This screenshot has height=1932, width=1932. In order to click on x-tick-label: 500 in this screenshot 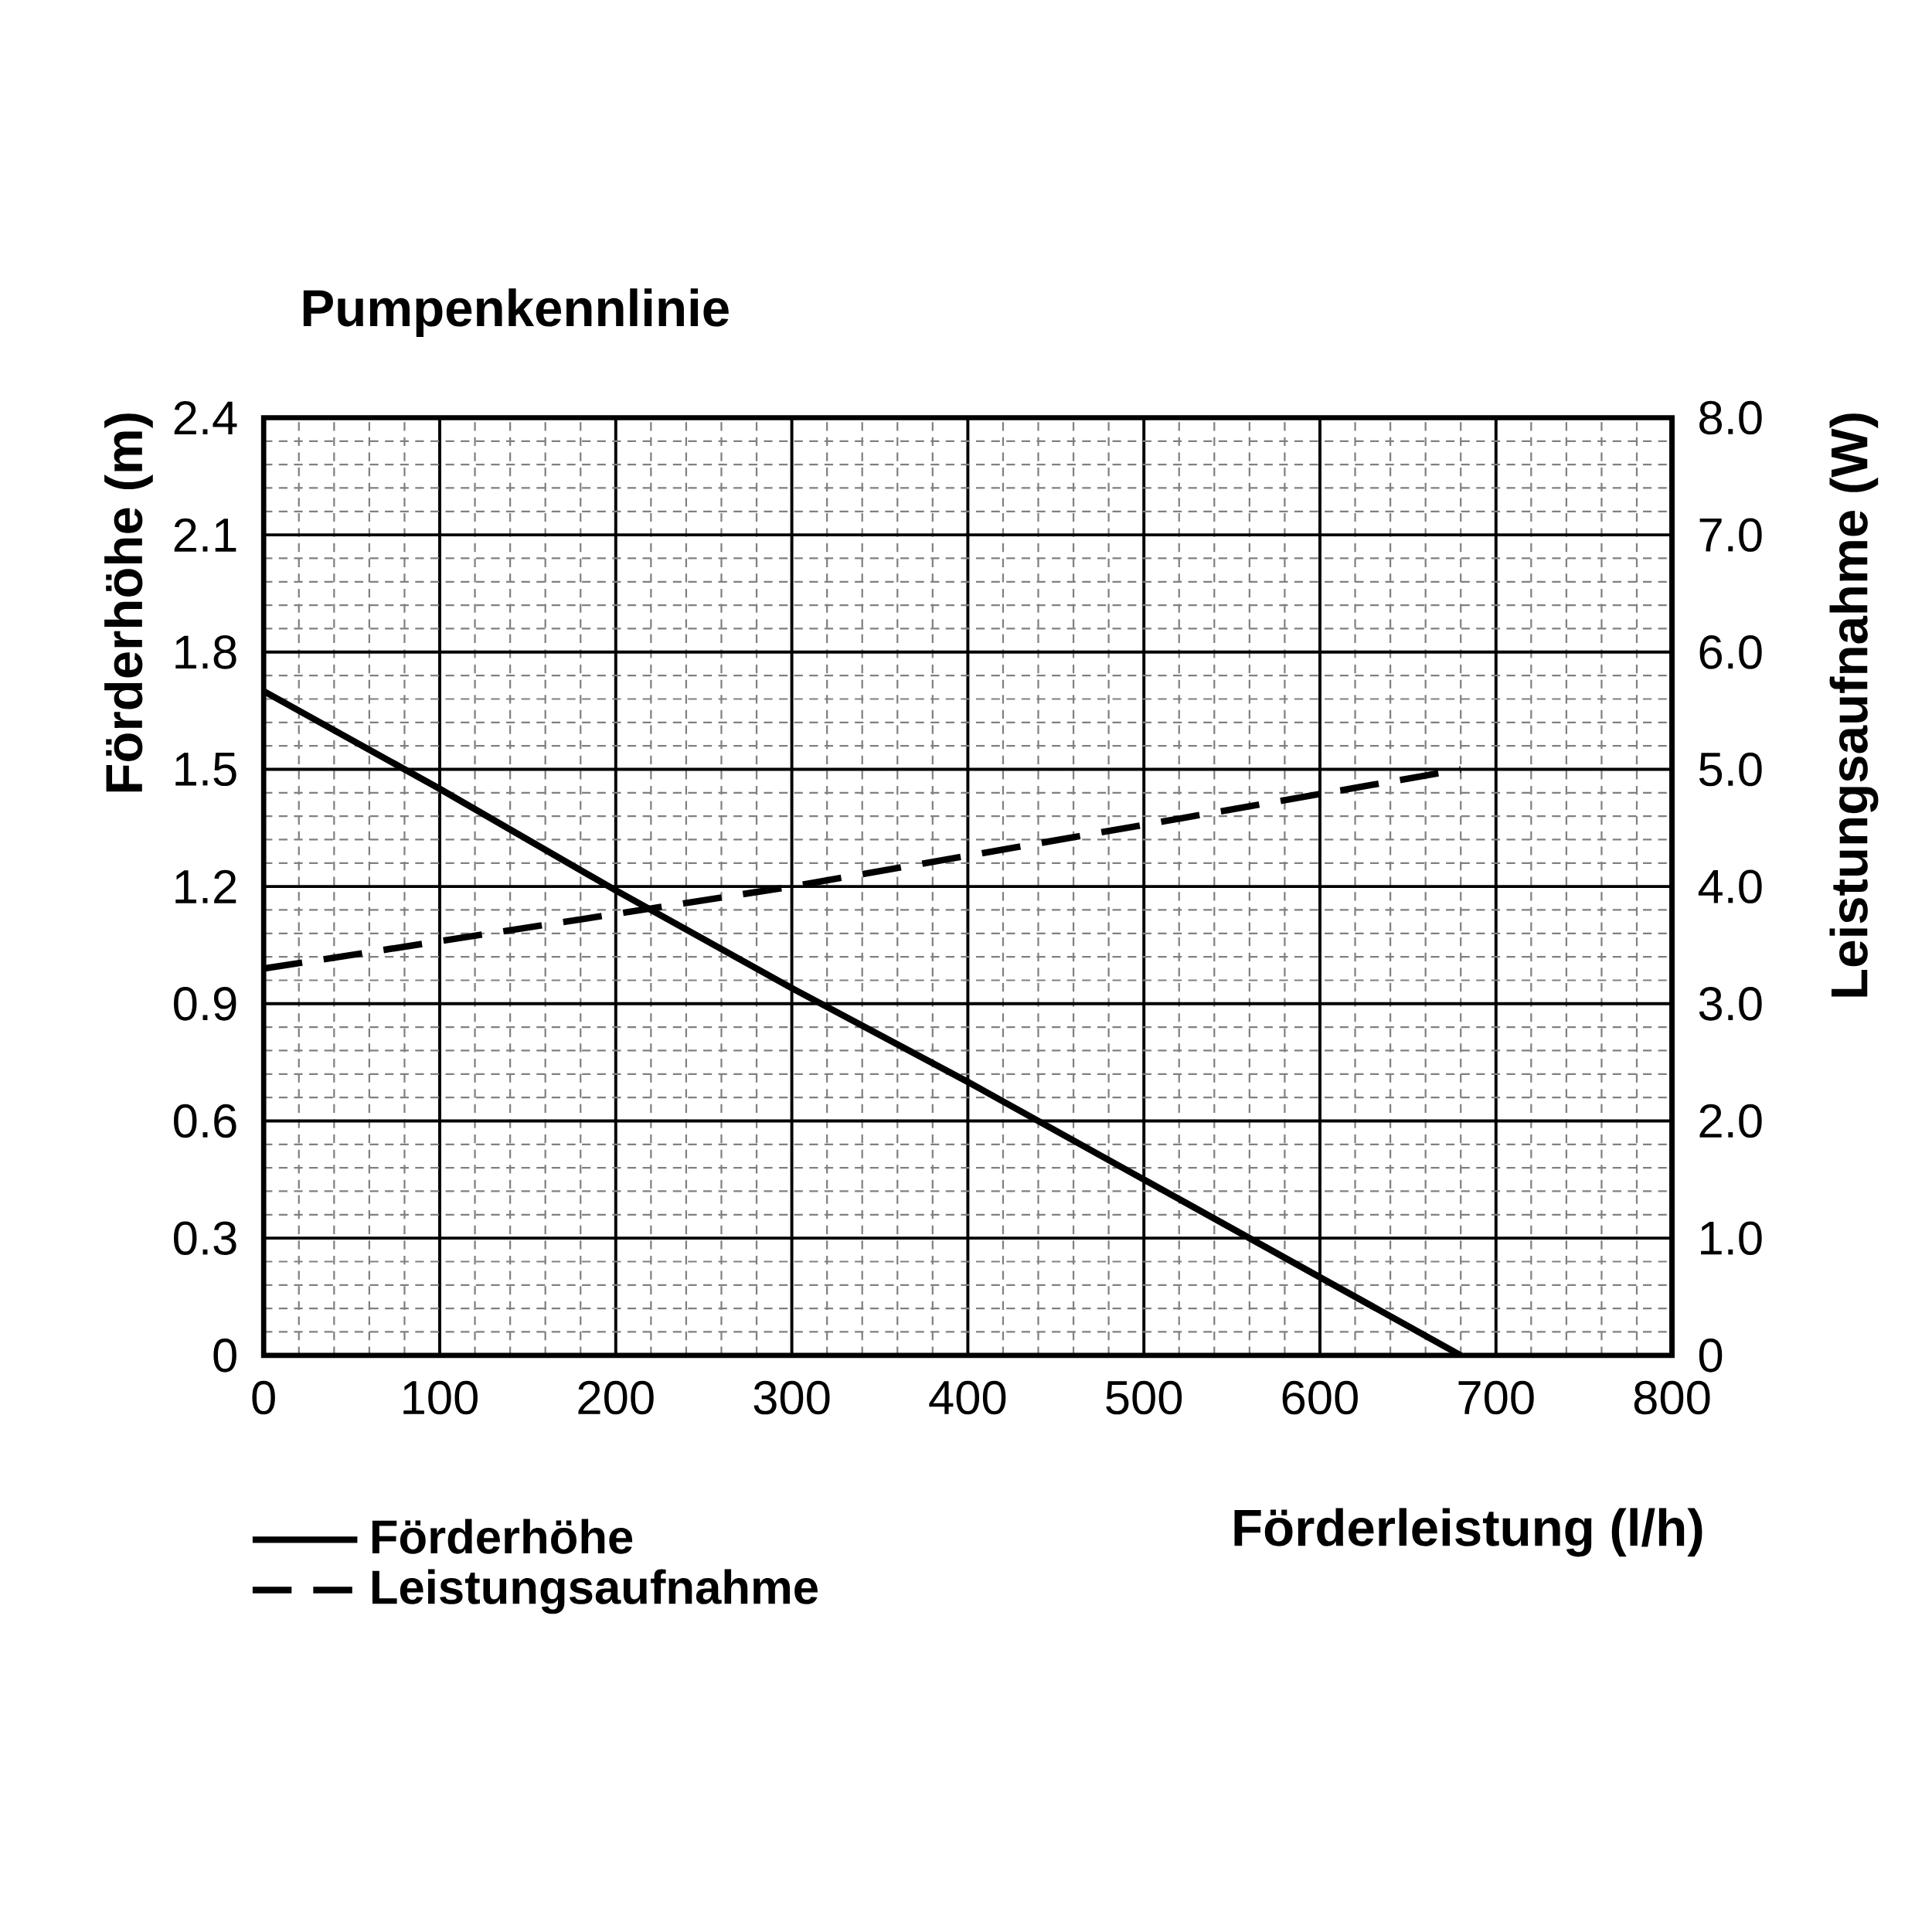, I will do `click(1144, 1397)`.